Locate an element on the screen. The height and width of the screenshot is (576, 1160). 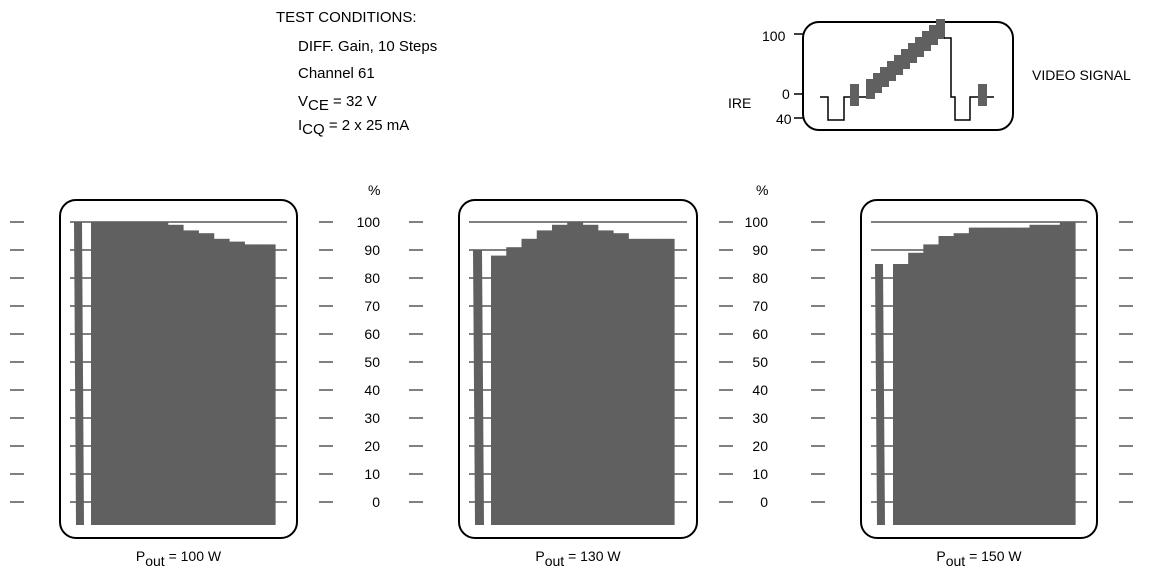
waveform-sync-right is located at coordinates (961, 79).